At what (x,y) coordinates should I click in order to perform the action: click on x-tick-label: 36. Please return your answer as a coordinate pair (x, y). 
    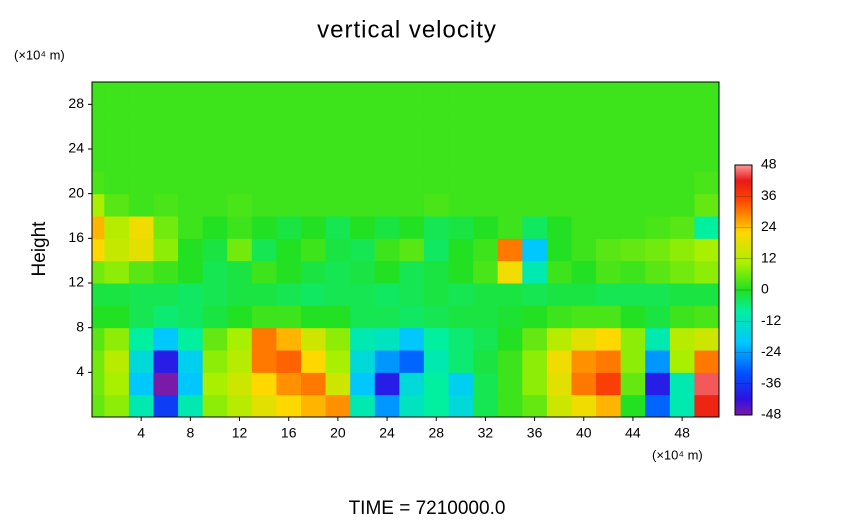
    Looking at the image, I should click on (535, 433).